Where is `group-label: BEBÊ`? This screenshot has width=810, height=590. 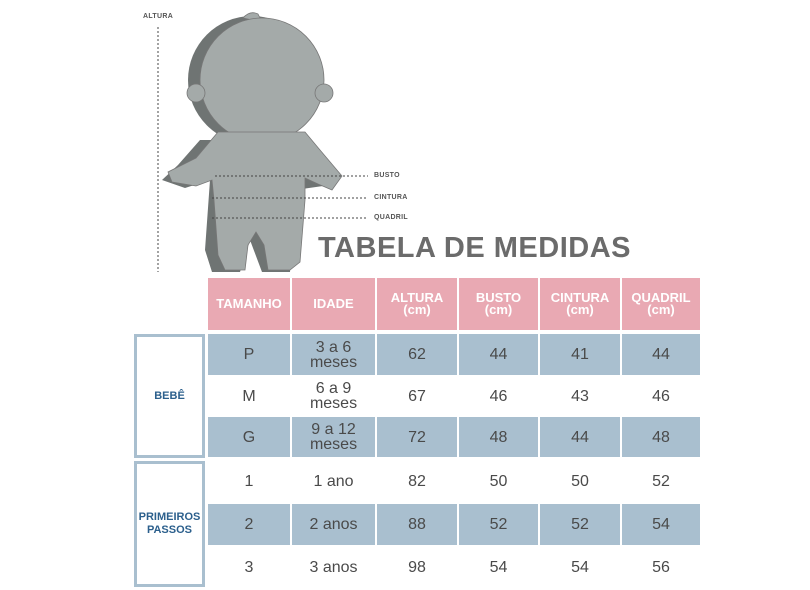 group-label: BEBÊ is located at coordinates (169, 396).